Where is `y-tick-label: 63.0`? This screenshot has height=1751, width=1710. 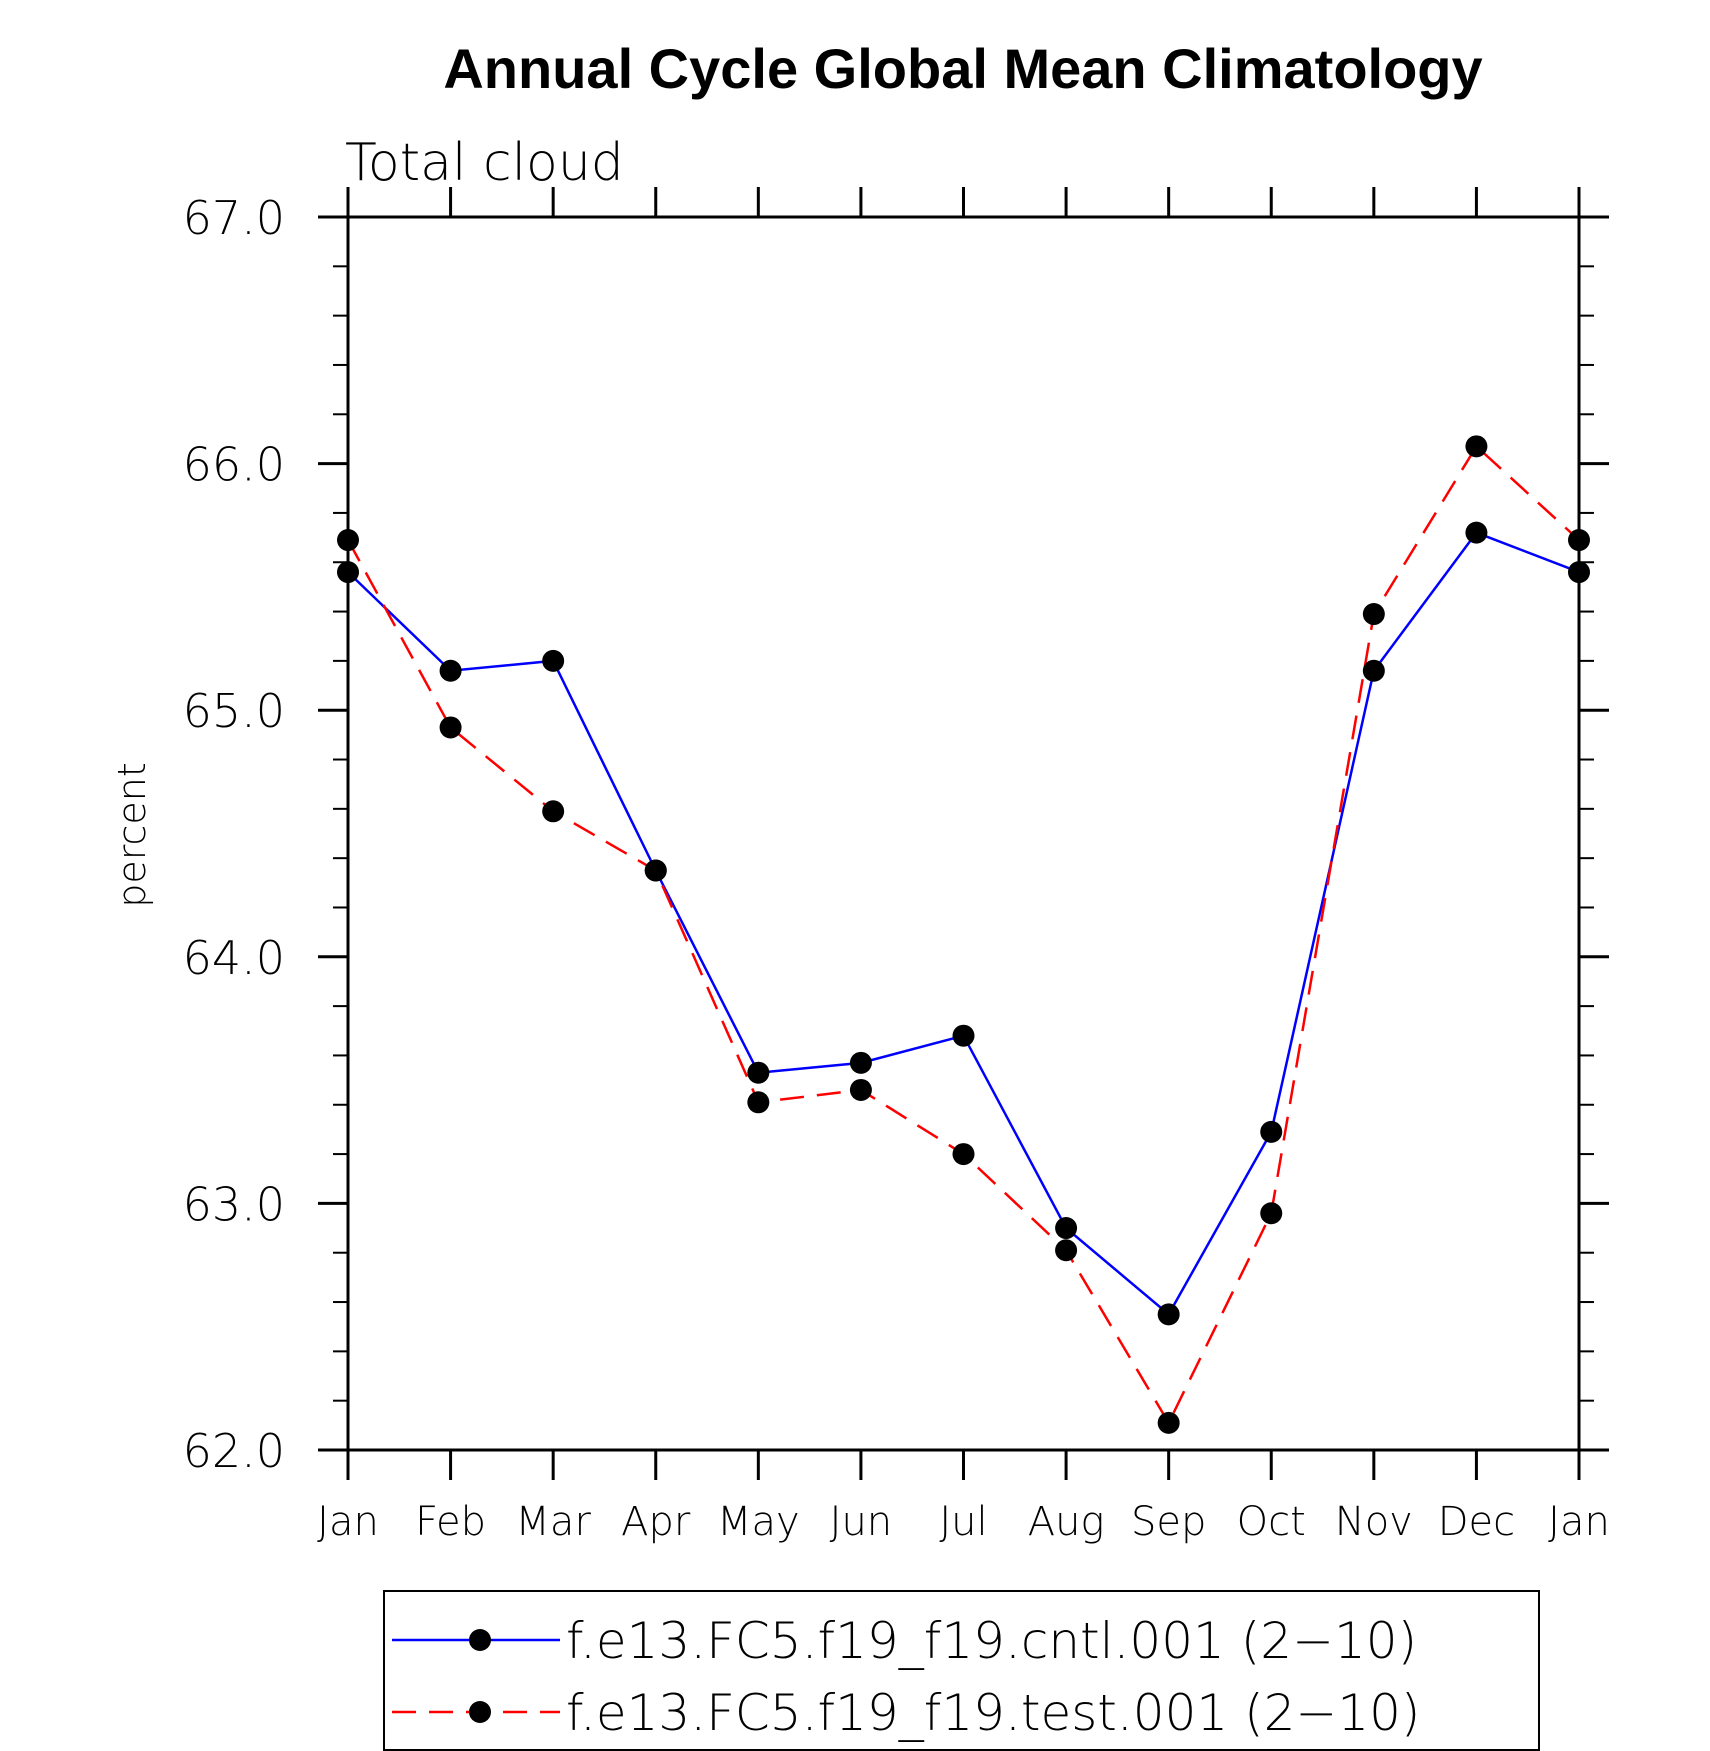
y-tick-label: 63.0 is located at coordinates (234, 1204).